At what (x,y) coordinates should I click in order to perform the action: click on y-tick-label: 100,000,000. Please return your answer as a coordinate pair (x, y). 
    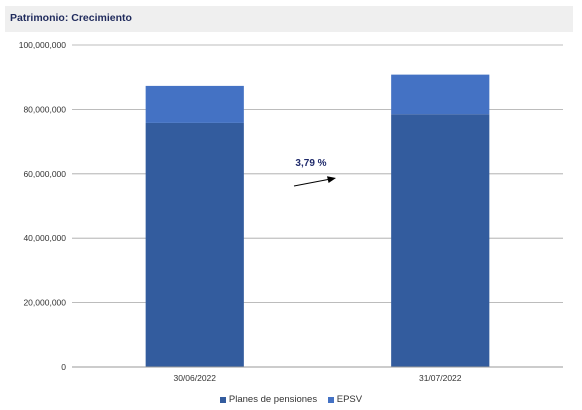
    Looking at the image, I should click on (43, 45).